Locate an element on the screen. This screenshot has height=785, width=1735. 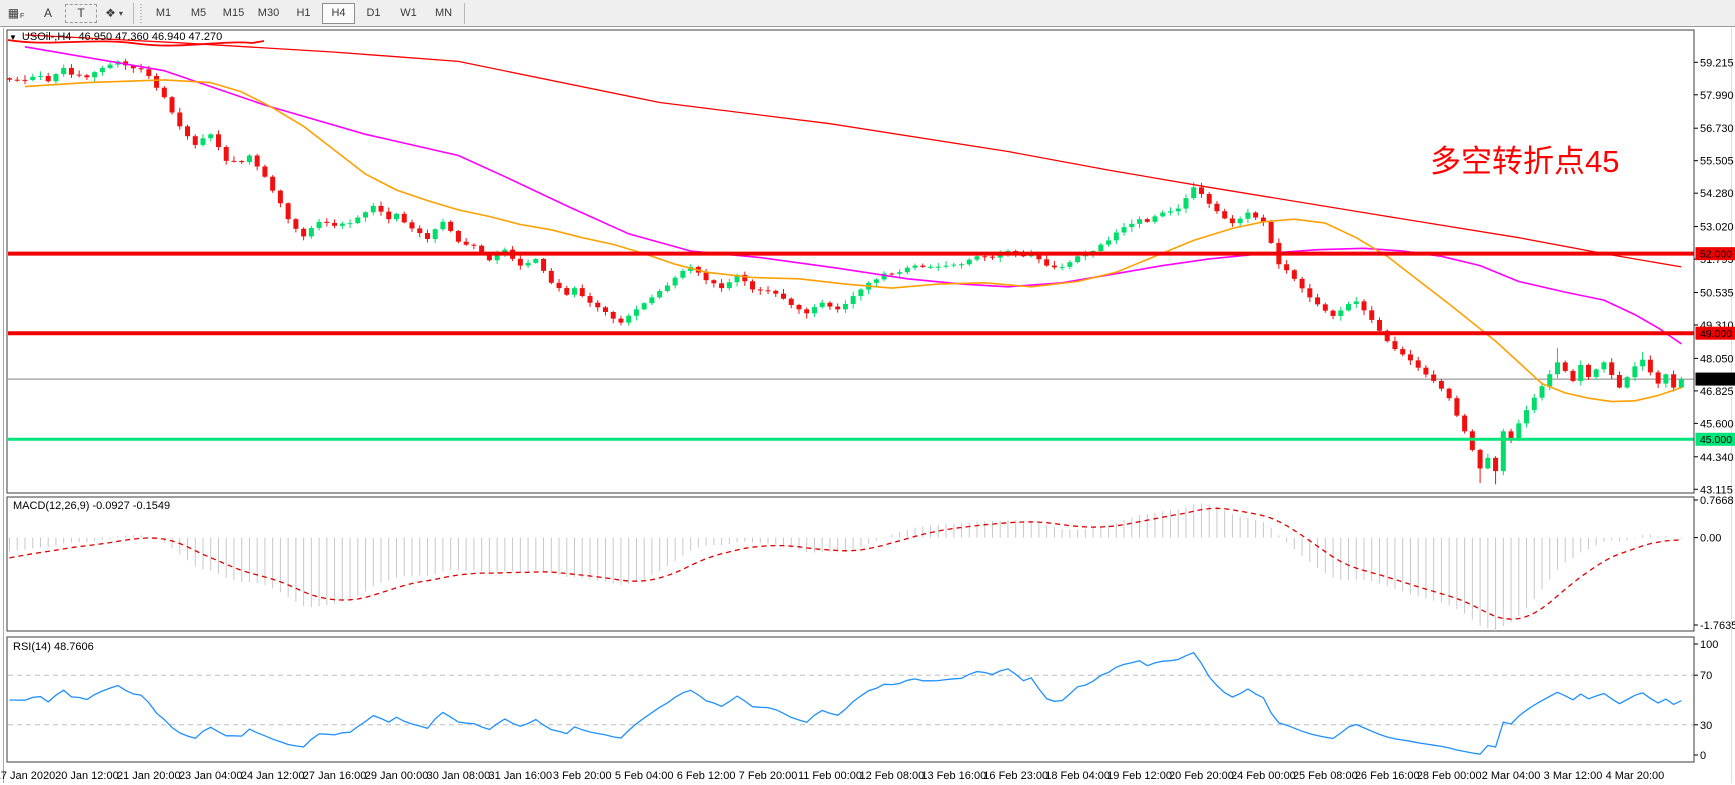
timeframe-button-H1: H1 is located at coordinates (303, 13).